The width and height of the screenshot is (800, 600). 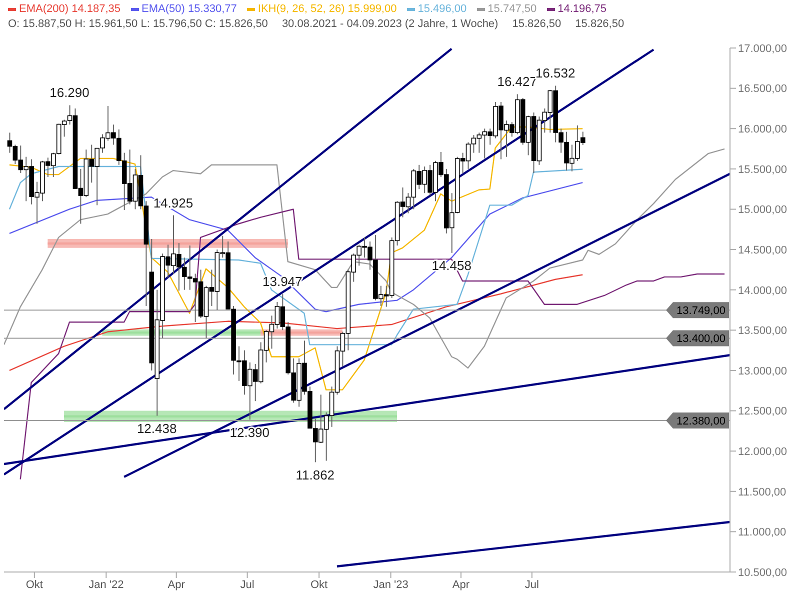 I want to click on legend-label: EMA(200) 14.187,35, so click(x=69, y=9).